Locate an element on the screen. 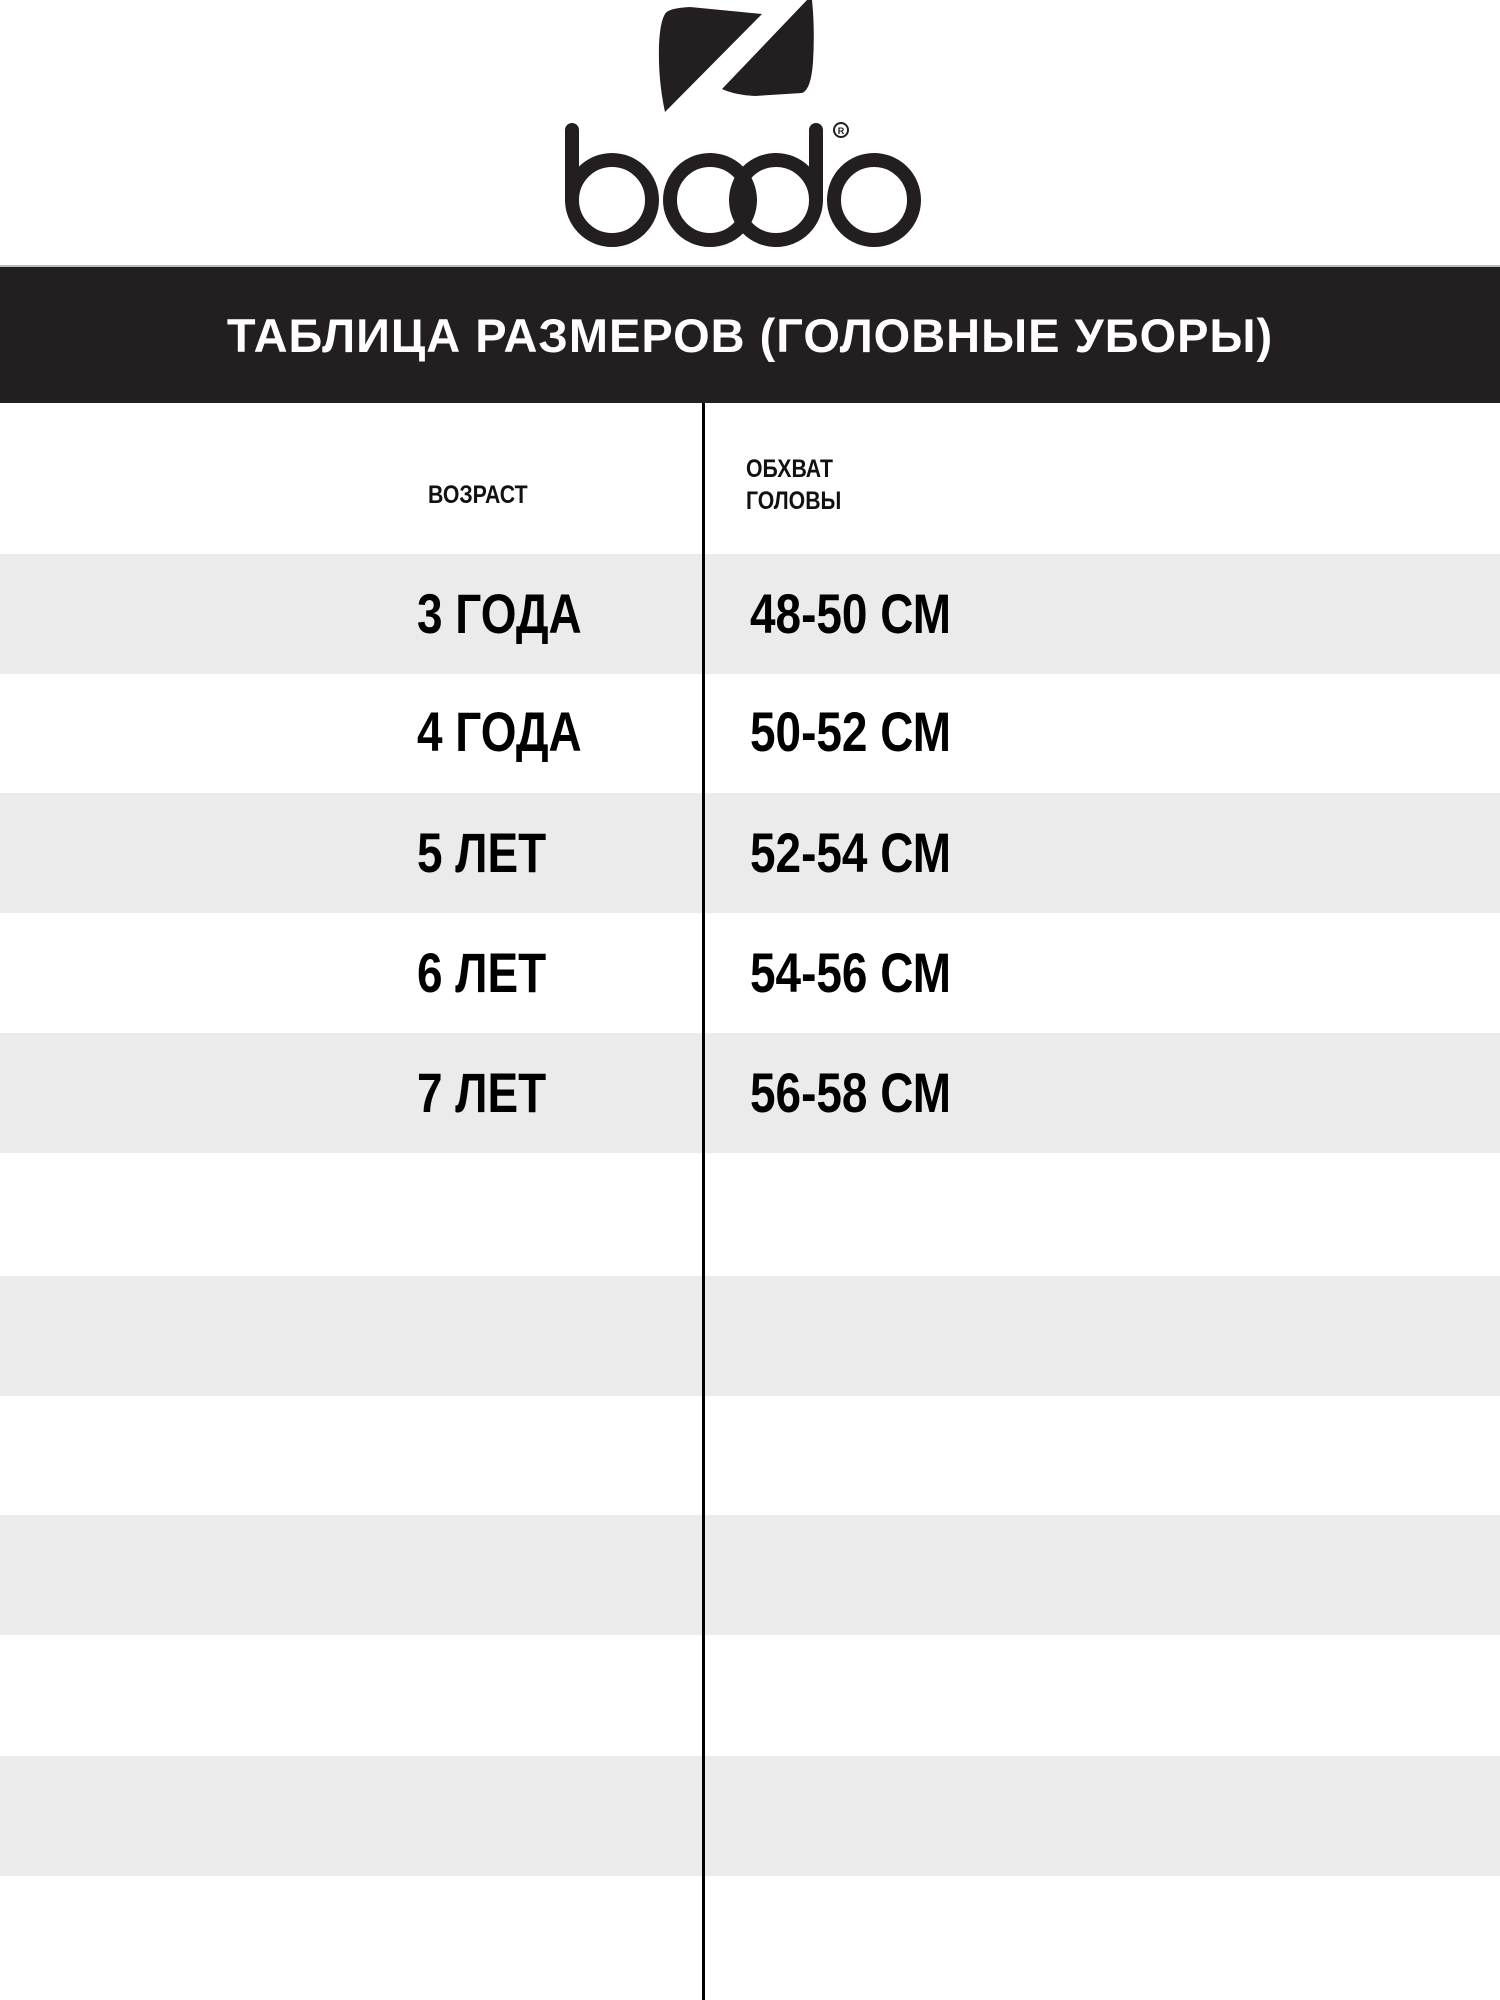  bodo-logo: R is located at coordinates (750, 125).